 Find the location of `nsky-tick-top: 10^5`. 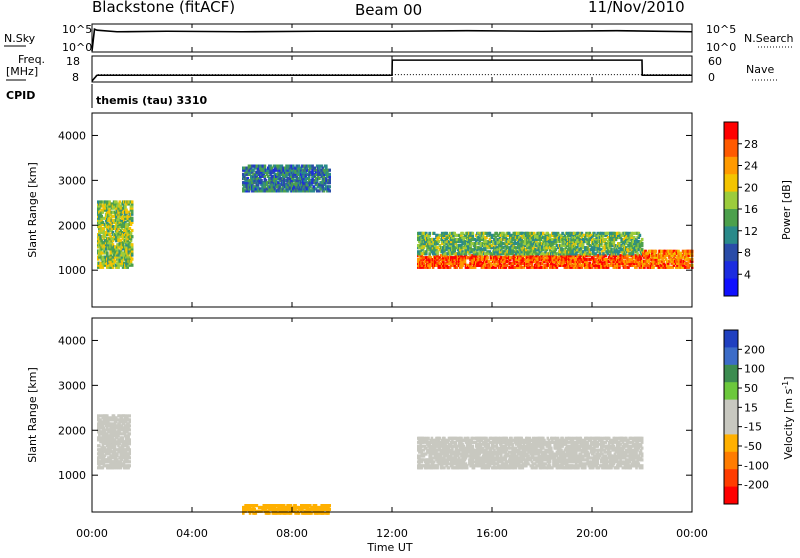

nsky-tick-top: 10^5 is located at coordinates (77, 29).